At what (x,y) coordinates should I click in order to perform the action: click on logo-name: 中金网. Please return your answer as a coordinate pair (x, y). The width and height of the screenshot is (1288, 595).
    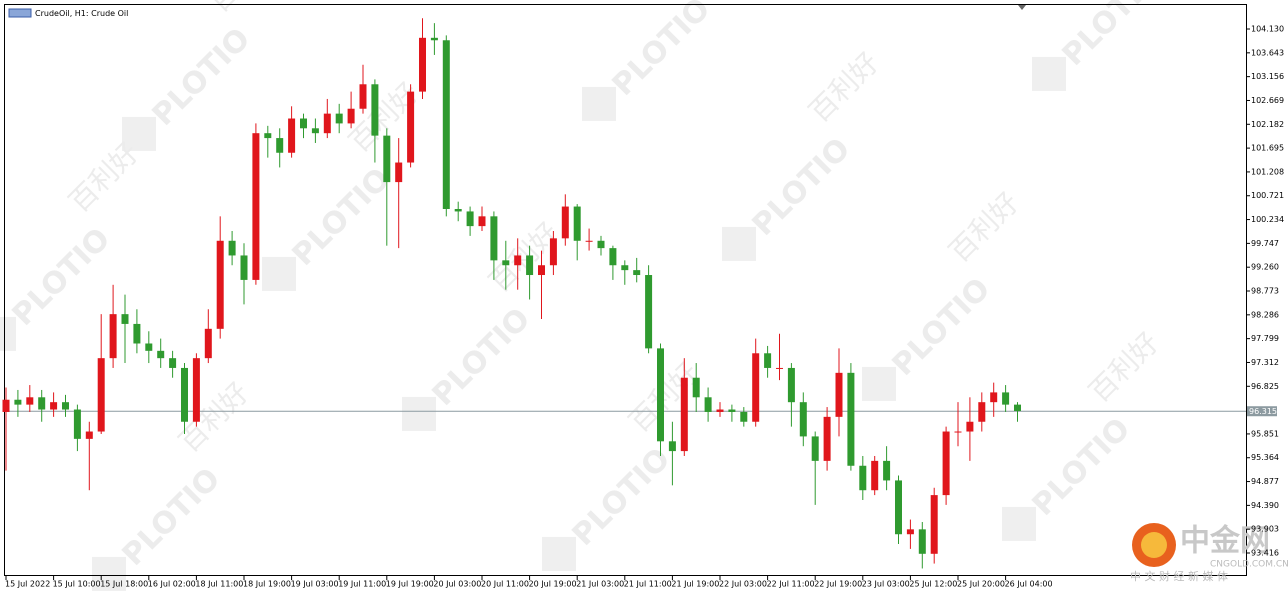
    Looking at the image, I should click on (1225, 541).